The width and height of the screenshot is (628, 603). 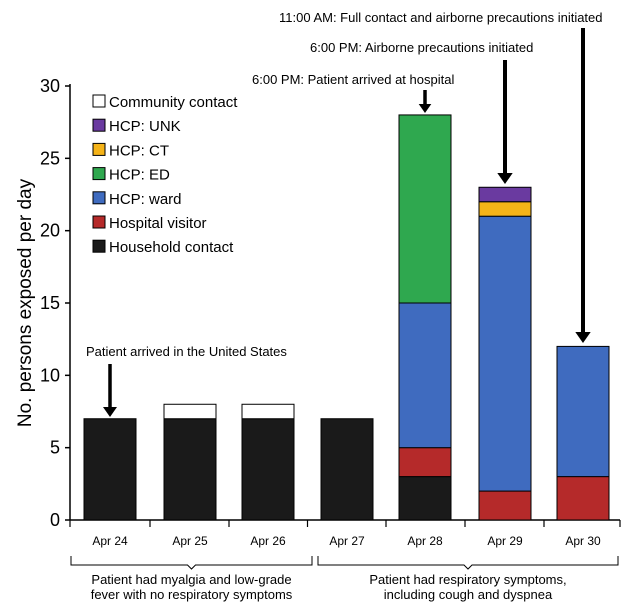 I want to click on y-tick-label: 20, so click(x=50, y=231).